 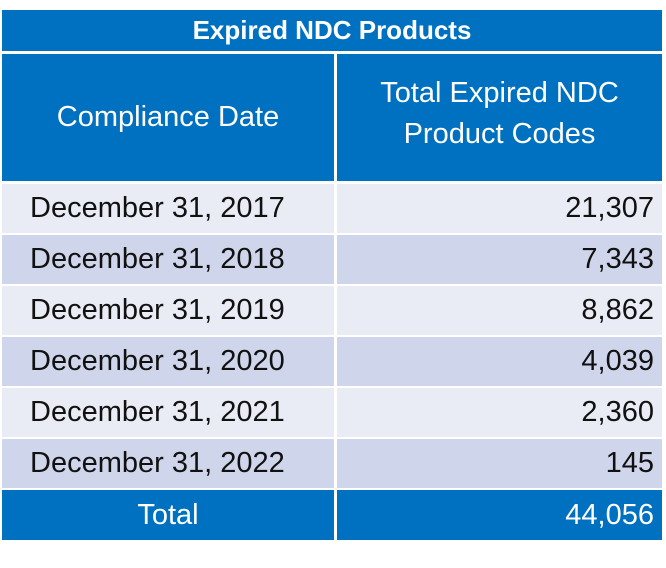 I want to click on row-count: 4,039, so click(x=617, y=361).